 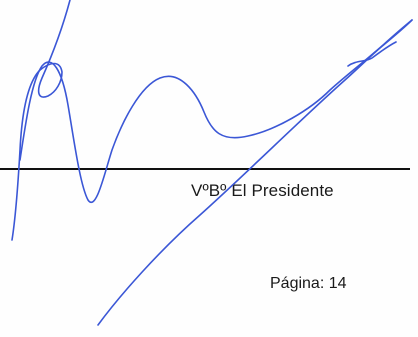 What do you see at coordinates (41, 120) in the screenshot?
I see `signature-stroke-main` at bounding box center [41, 120].